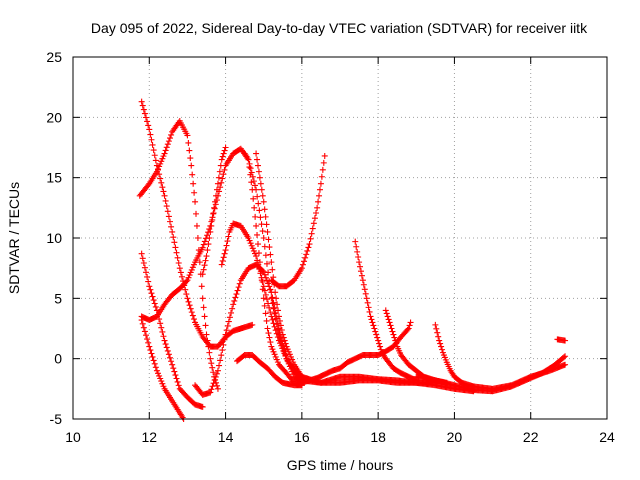 The height and width of the screenshot is (480, 640). I want to click on y-tick-label: 10, so click(54, 238).